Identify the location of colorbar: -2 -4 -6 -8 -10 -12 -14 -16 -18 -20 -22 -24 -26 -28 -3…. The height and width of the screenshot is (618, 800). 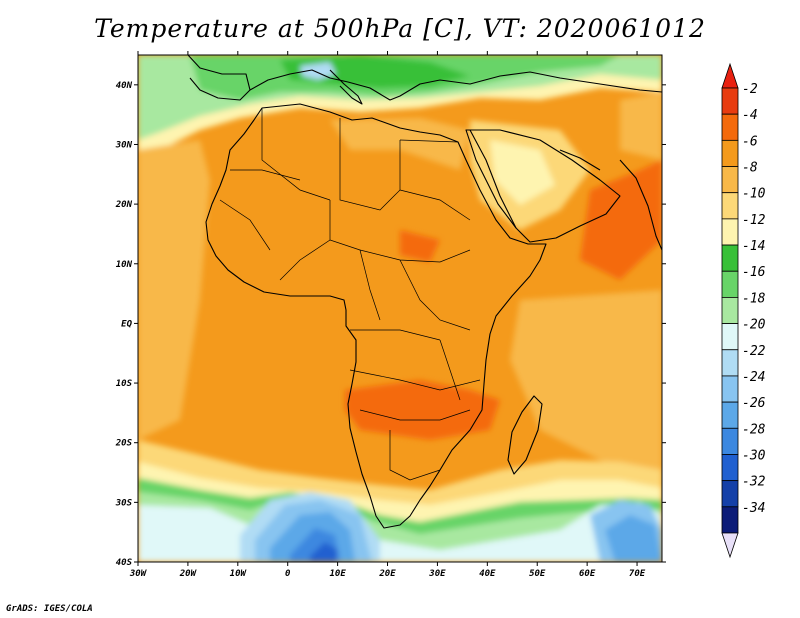
(743, 310).